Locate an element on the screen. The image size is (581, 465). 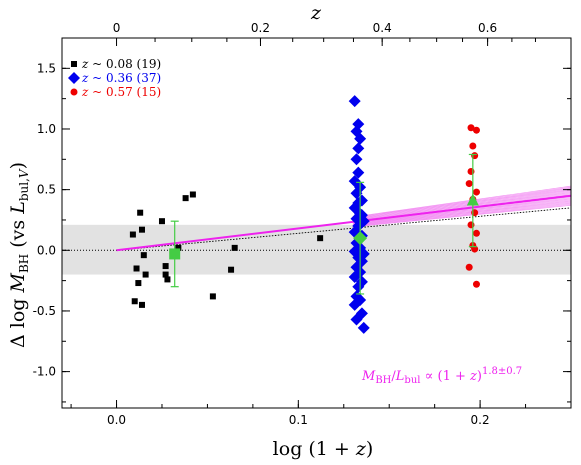
top-tick-label: 0.4 is located at coordinates (382, 28).